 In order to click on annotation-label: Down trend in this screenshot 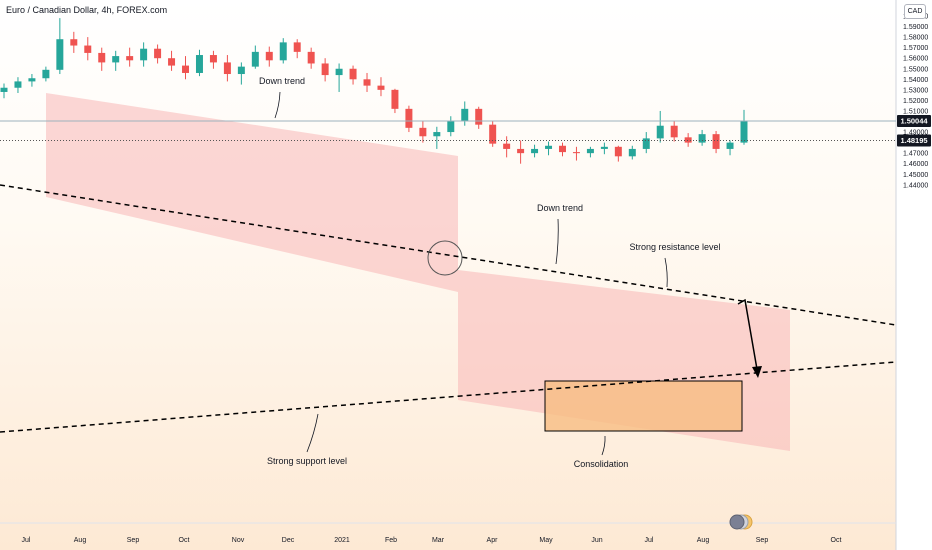, I will do `click(282, 81)`.